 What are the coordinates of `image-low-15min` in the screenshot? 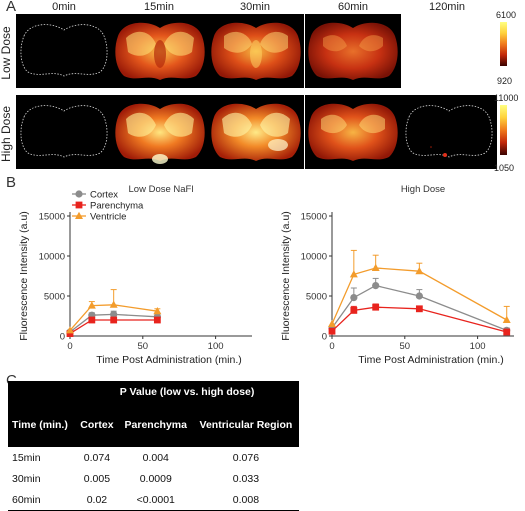 It's located at (160, 51).